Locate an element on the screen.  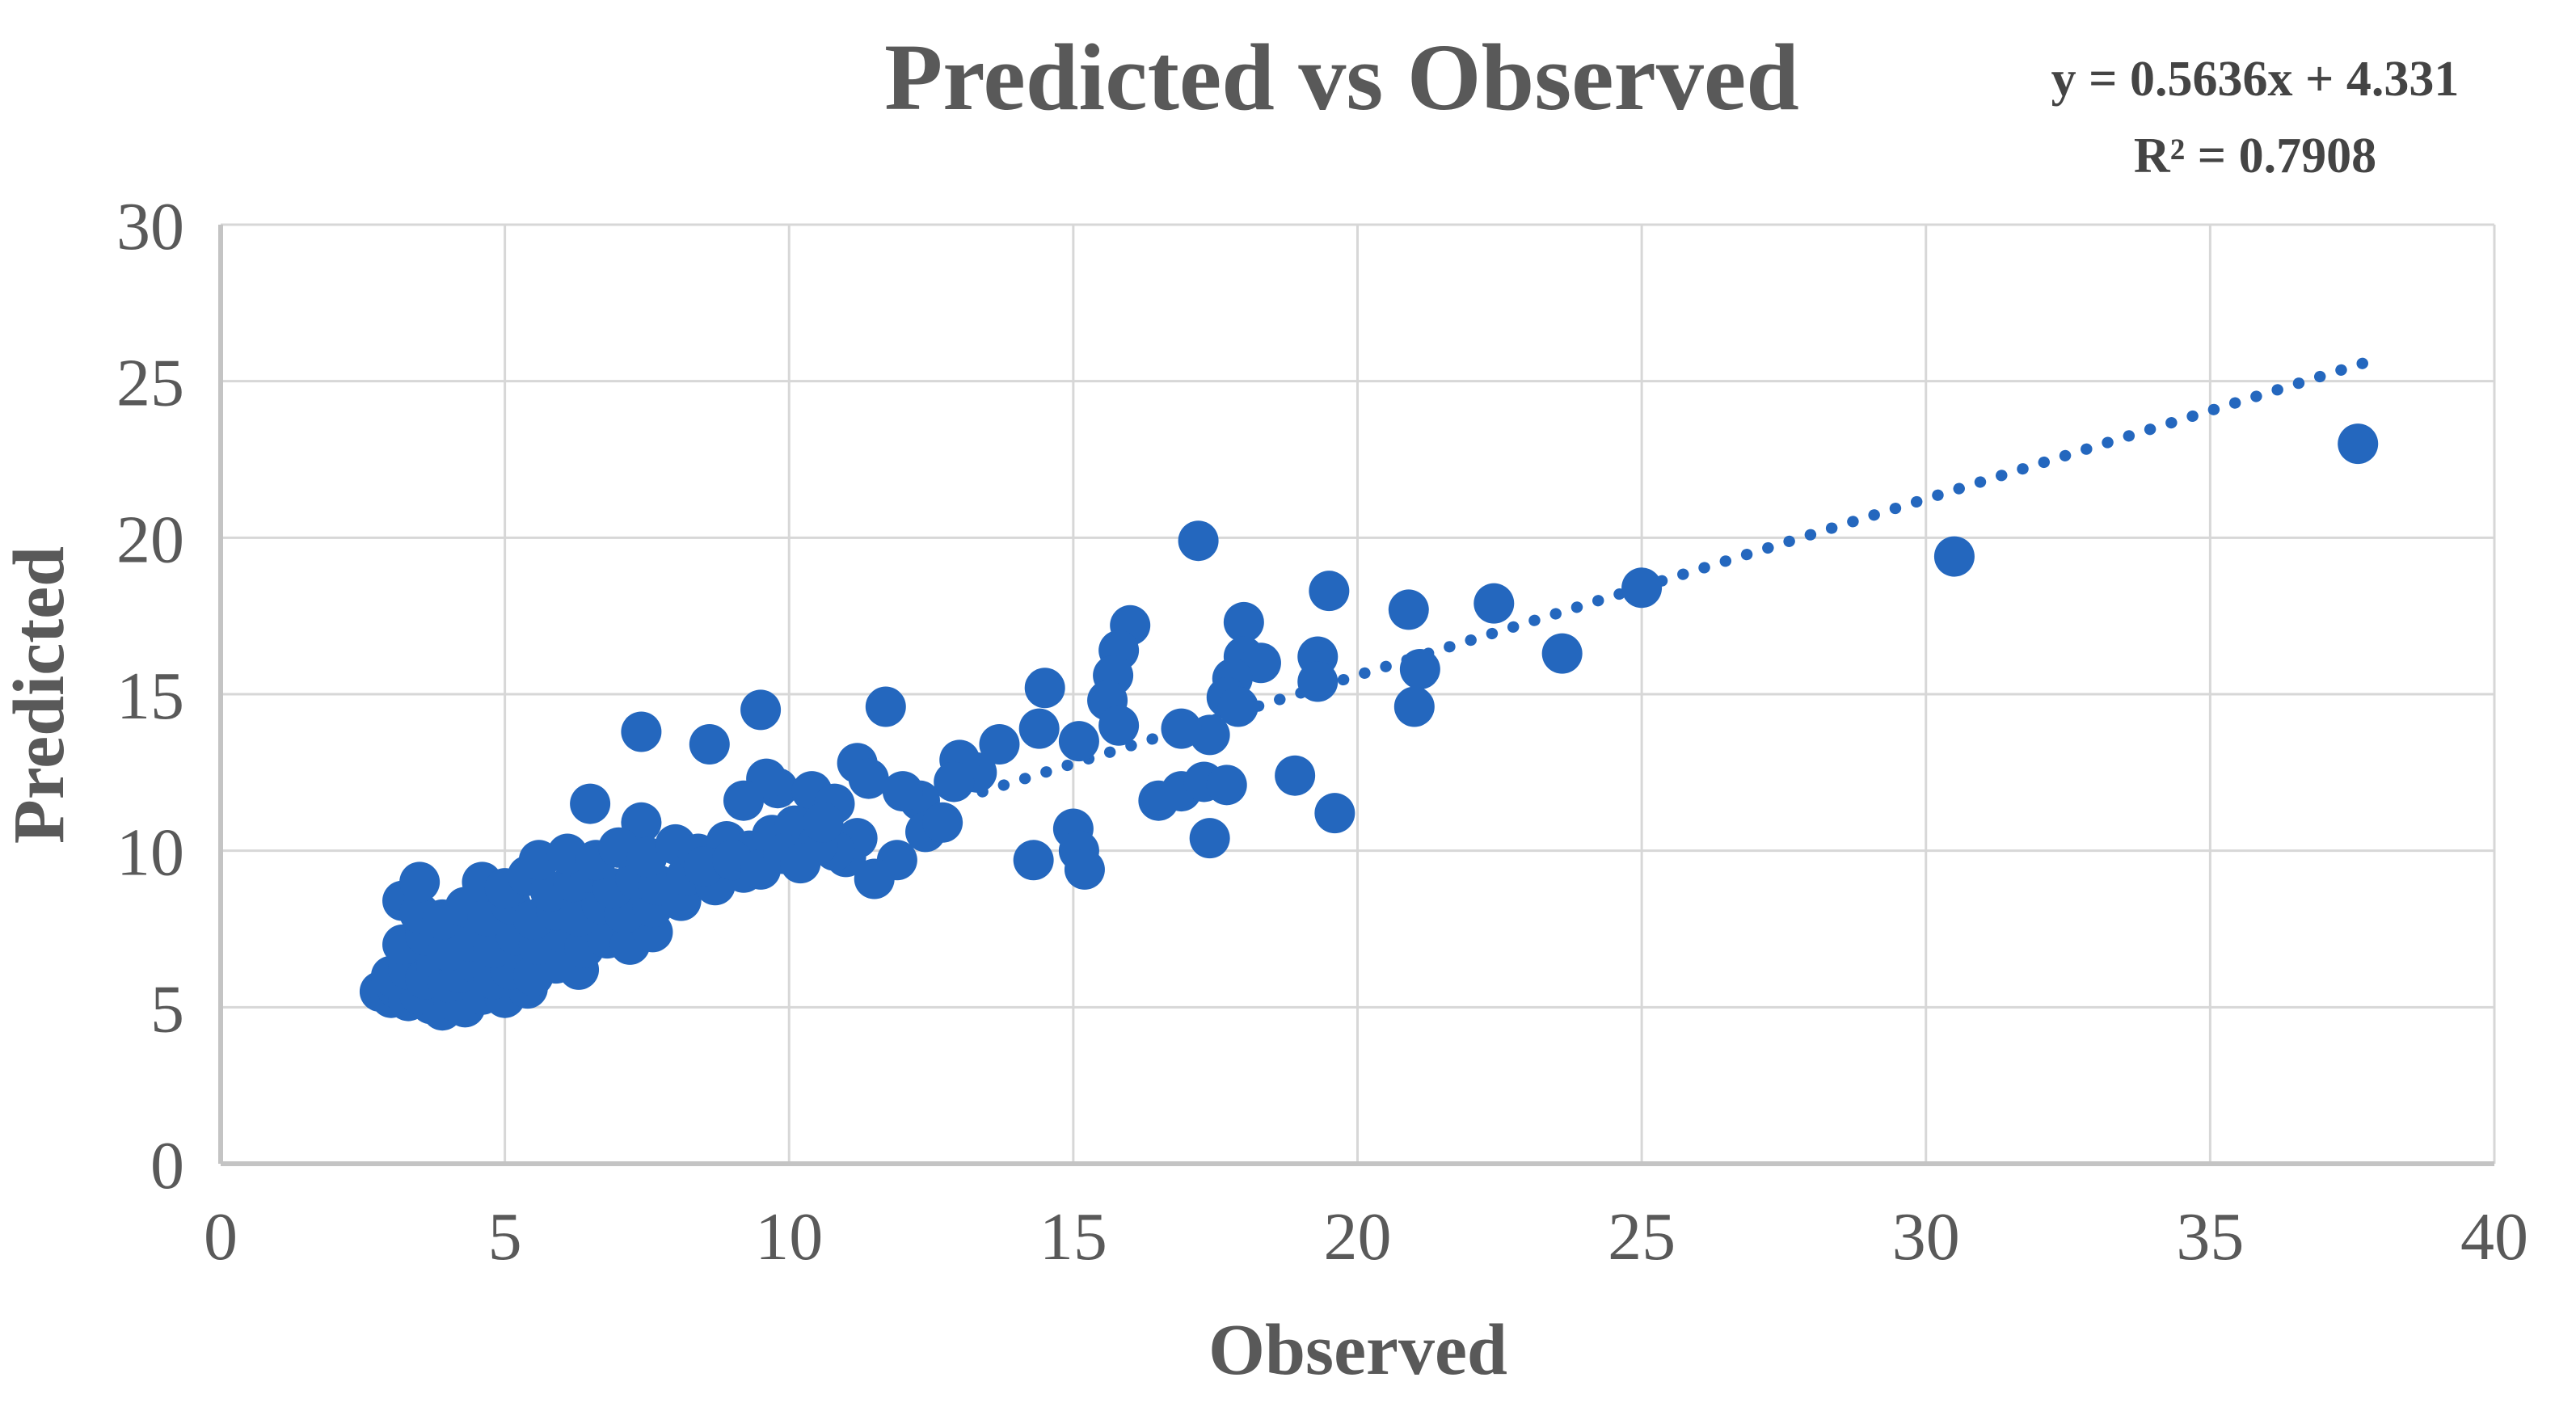
x-tick-label: 5 is located at coordinates (505, 1236).